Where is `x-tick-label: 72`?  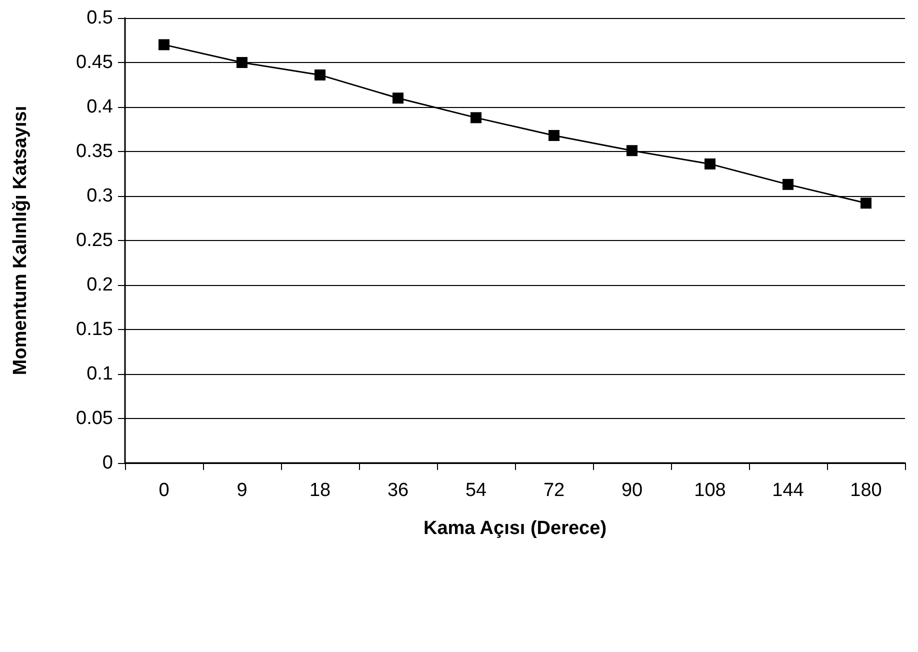 x-tick-label: 72 is located at coordinates (554, 490).